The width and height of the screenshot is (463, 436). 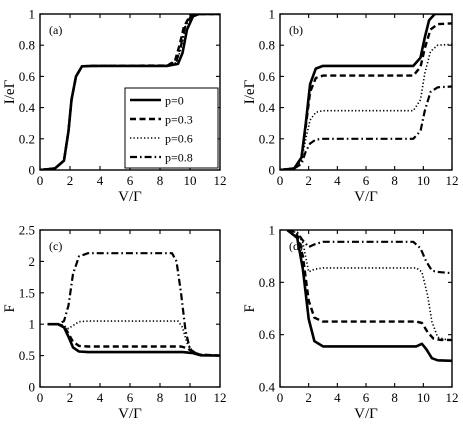 What do you see at coordinates (27, 355) in the screenshot?
I see `y-tick-label: 0.5` at bounding box center [27, 355].